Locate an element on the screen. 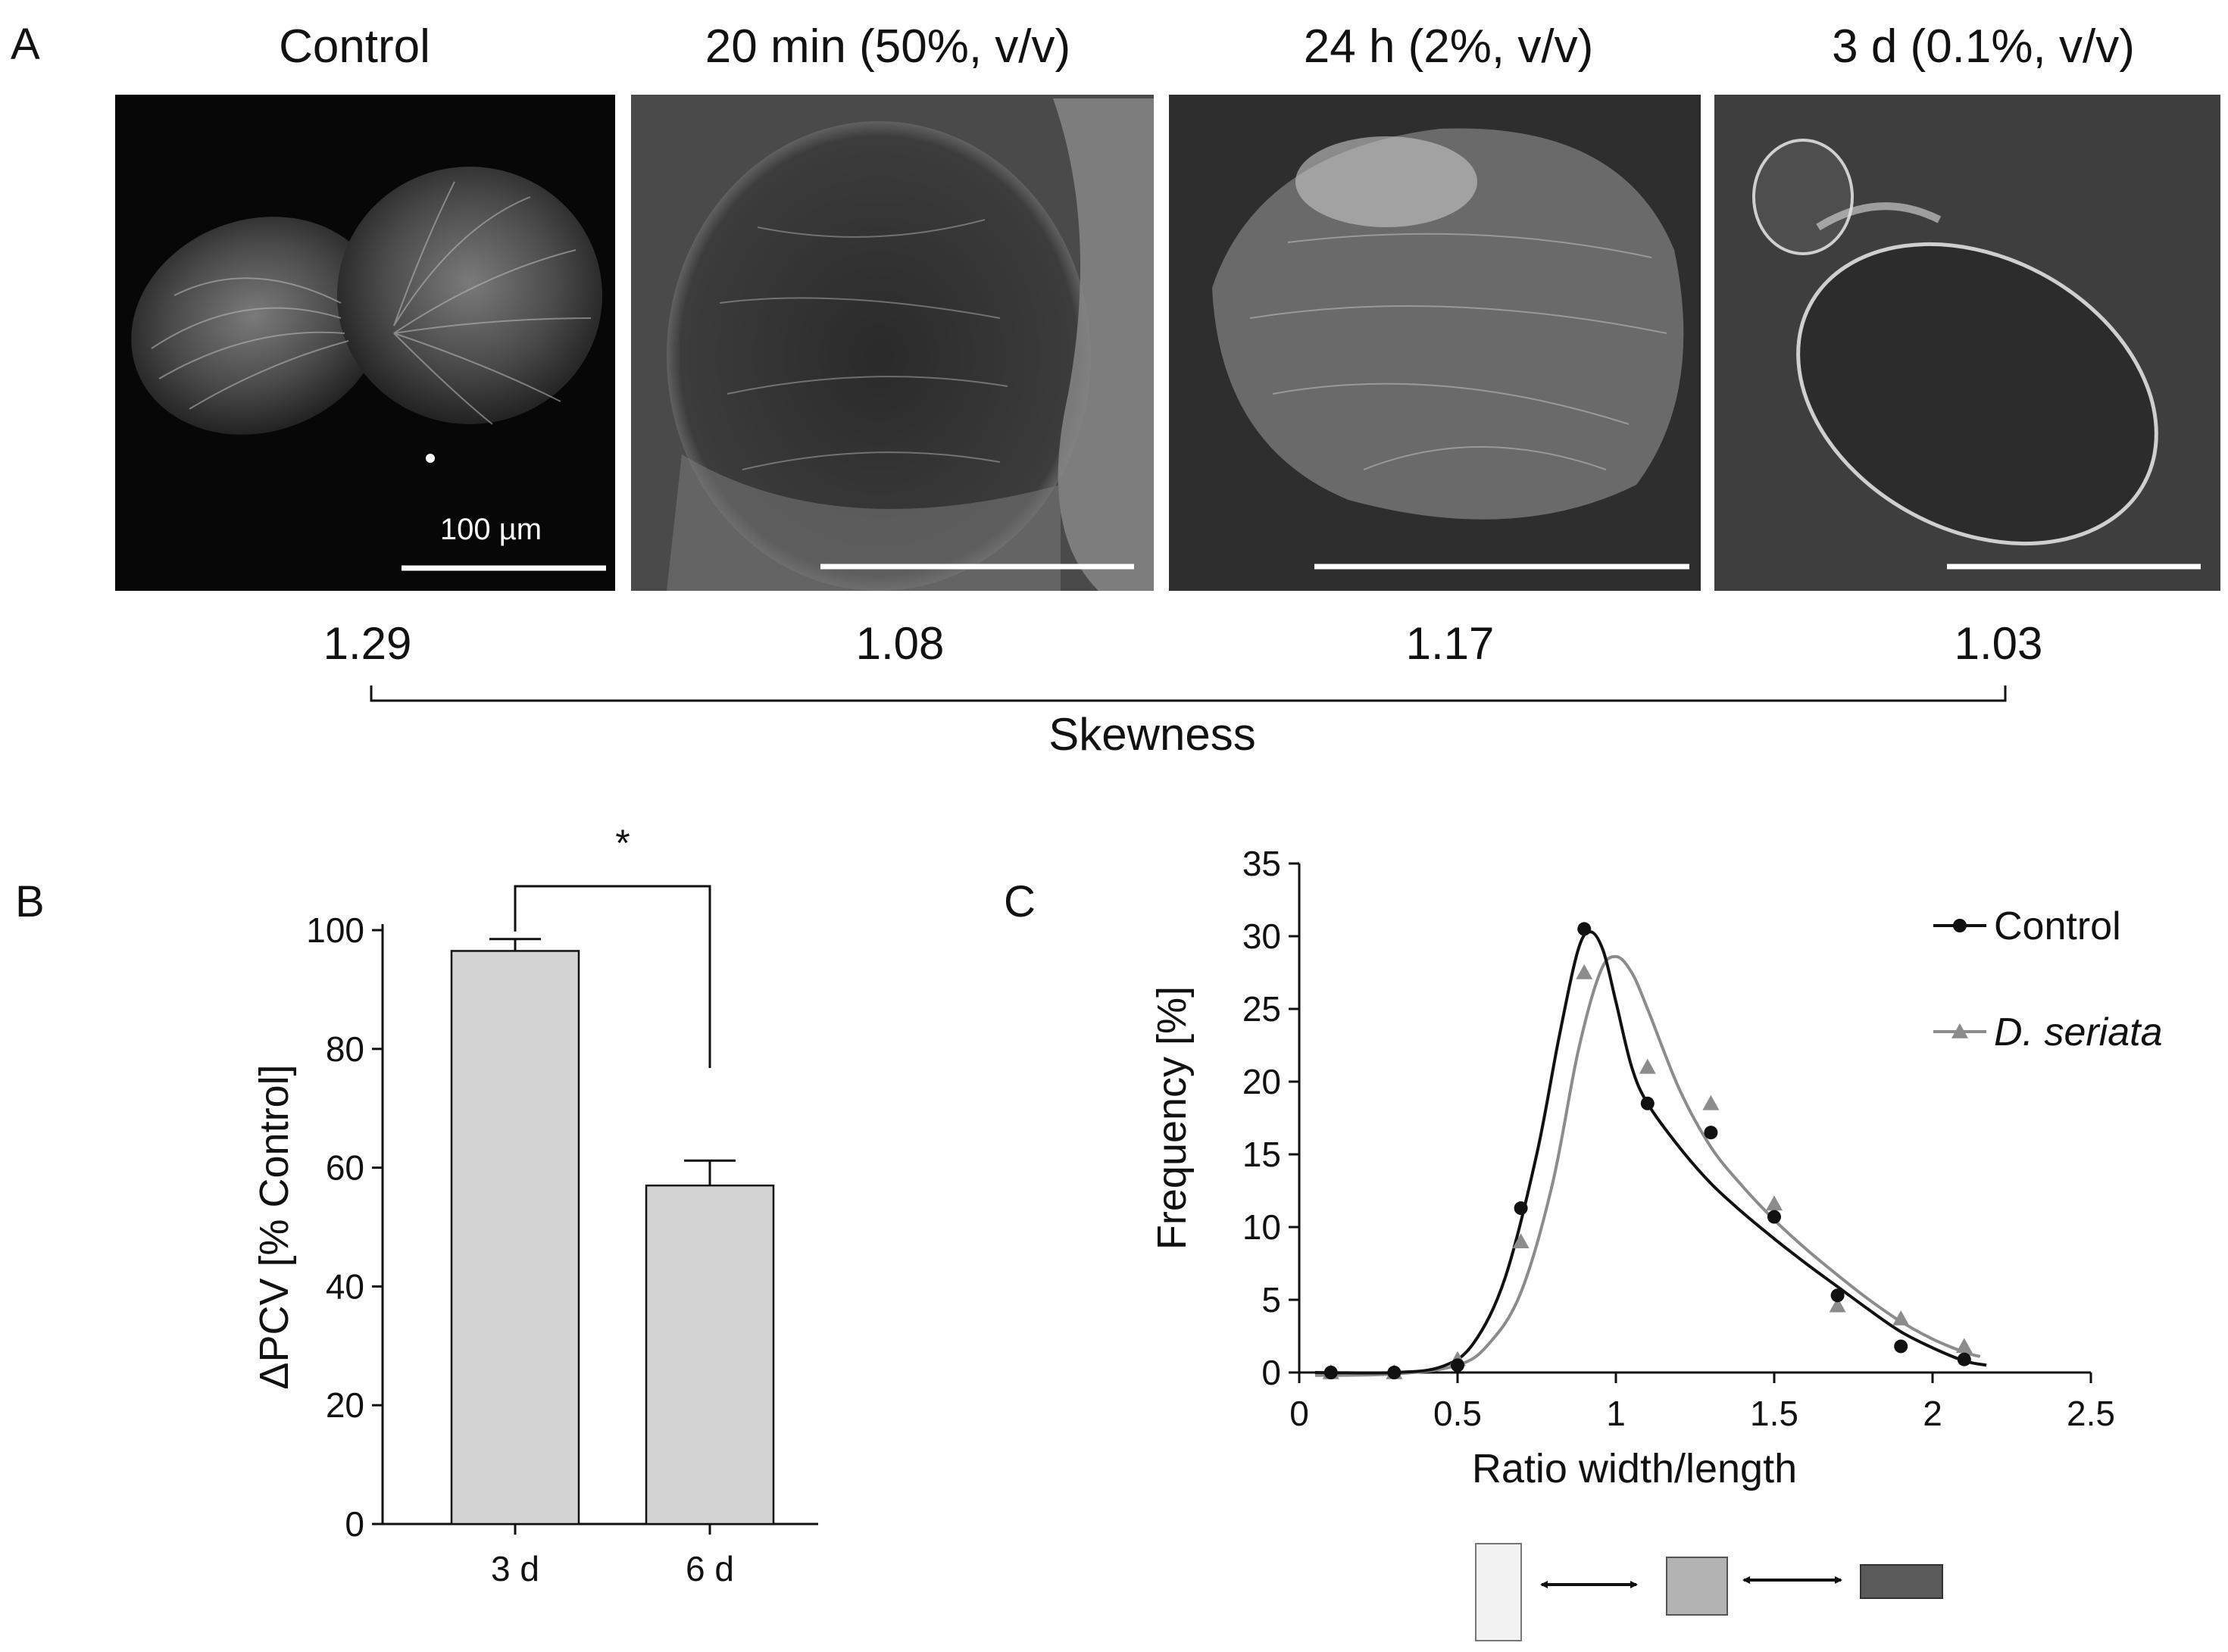 This screenshot has width=2228, height=1652. skewness-value-20min: 1.08 is located at coordinates (901, 643).